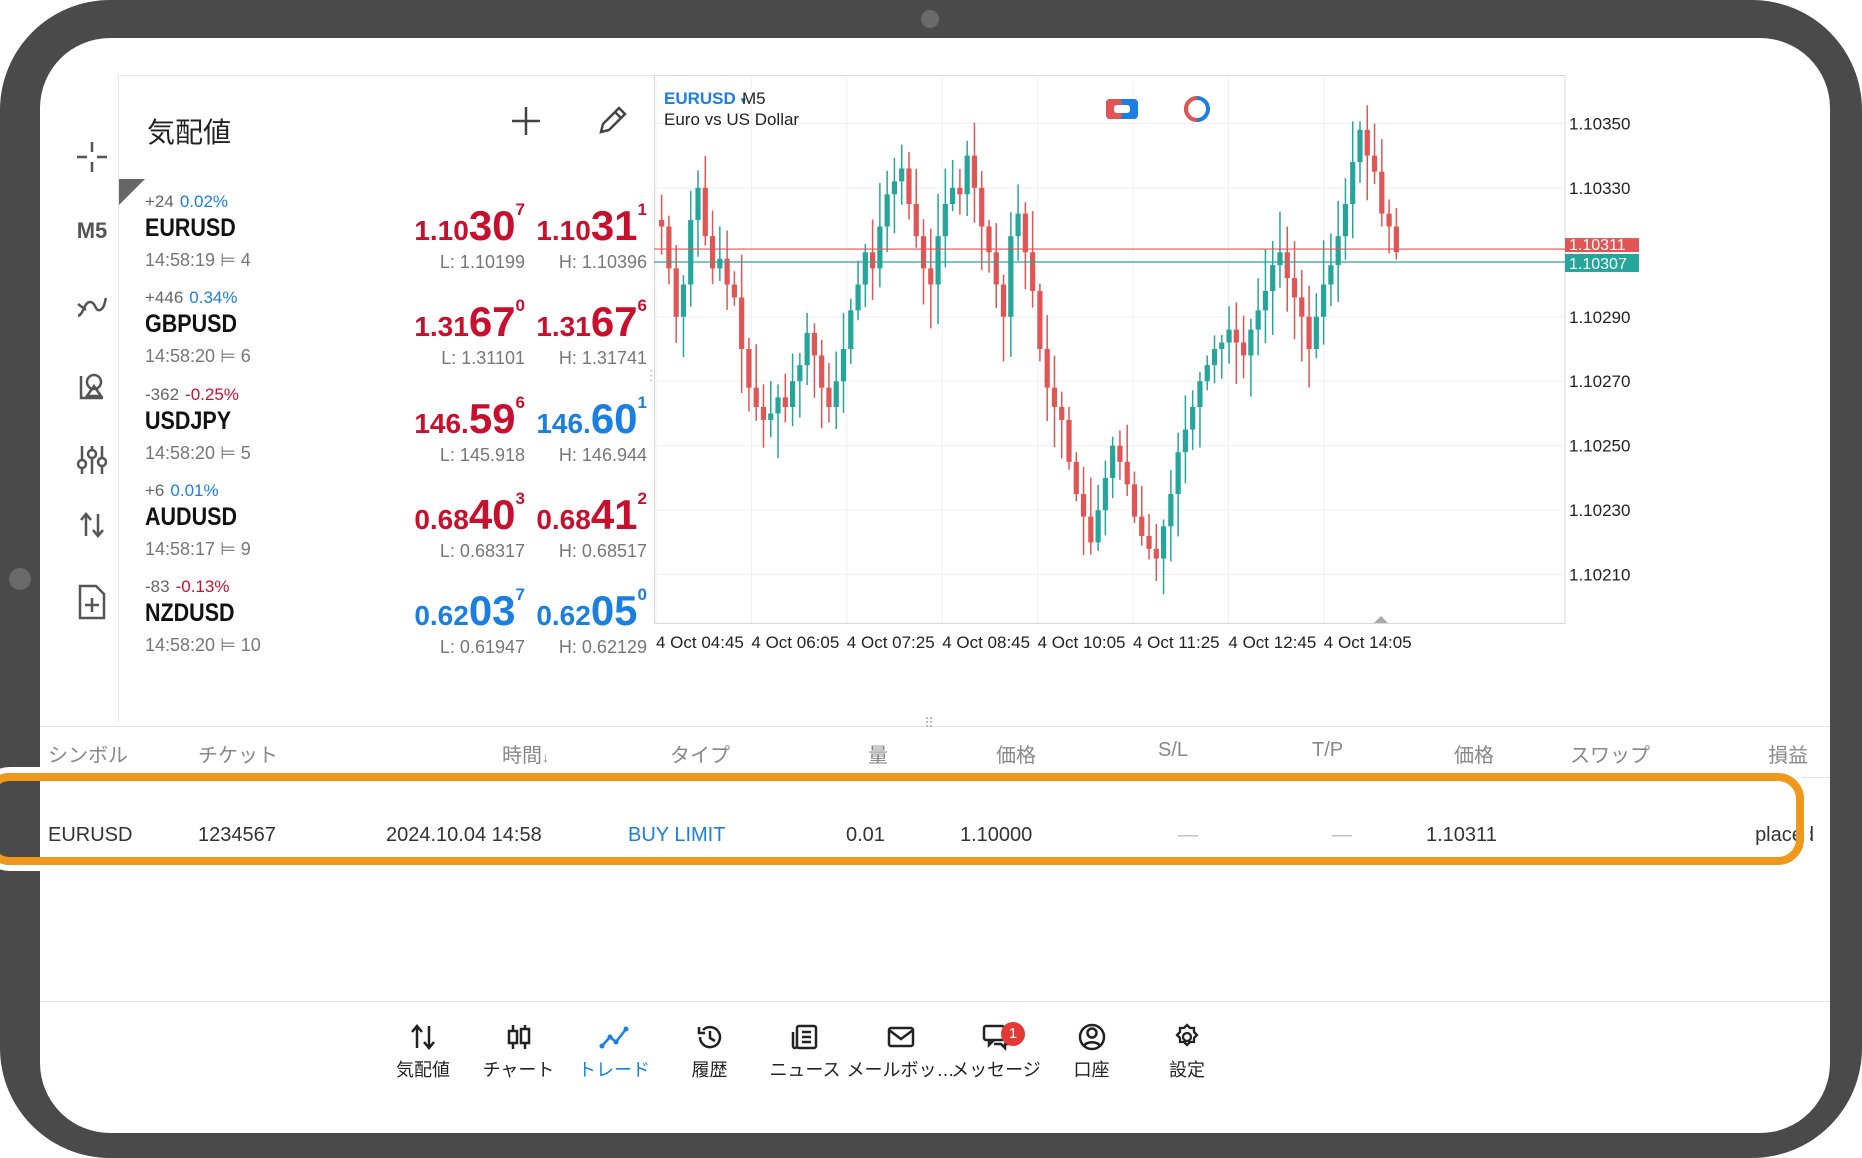  What do you see at coordinates (92, 307) in the screenshot?
I see `indicator-icon` at bounding box center [92, 307].